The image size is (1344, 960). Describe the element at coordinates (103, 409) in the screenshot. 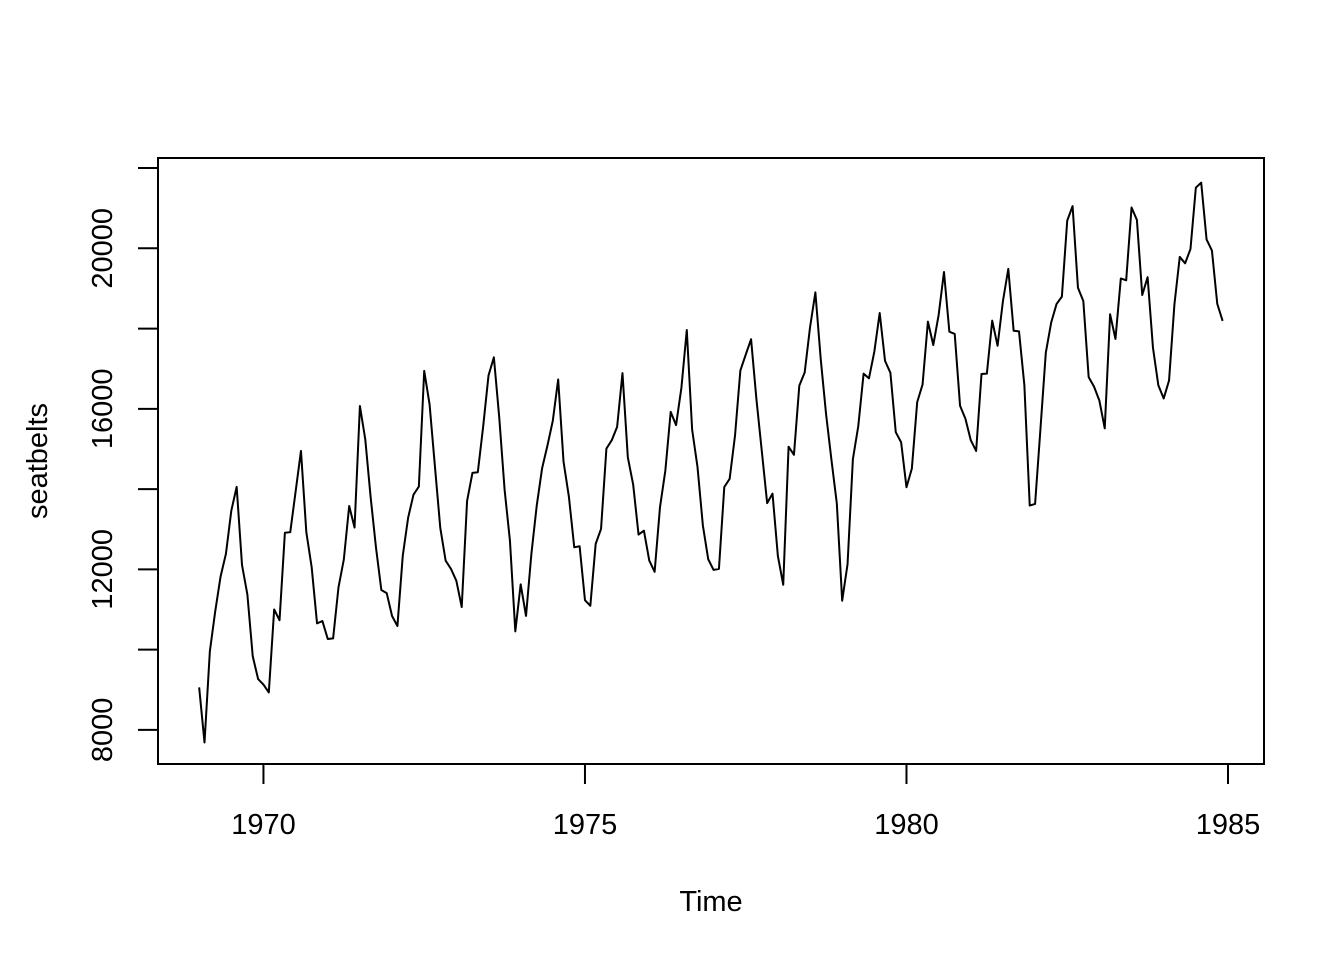

I see `y-tick-label-16000: 16000` at that location.